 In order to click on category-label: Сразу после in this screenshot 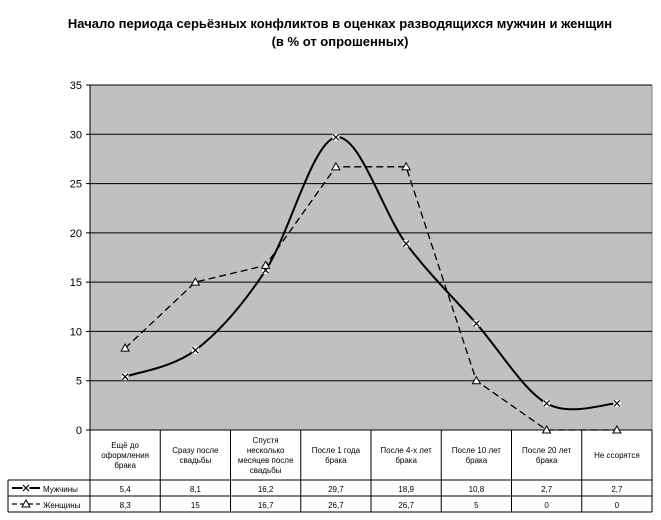, I will do `click(195, 450)`.